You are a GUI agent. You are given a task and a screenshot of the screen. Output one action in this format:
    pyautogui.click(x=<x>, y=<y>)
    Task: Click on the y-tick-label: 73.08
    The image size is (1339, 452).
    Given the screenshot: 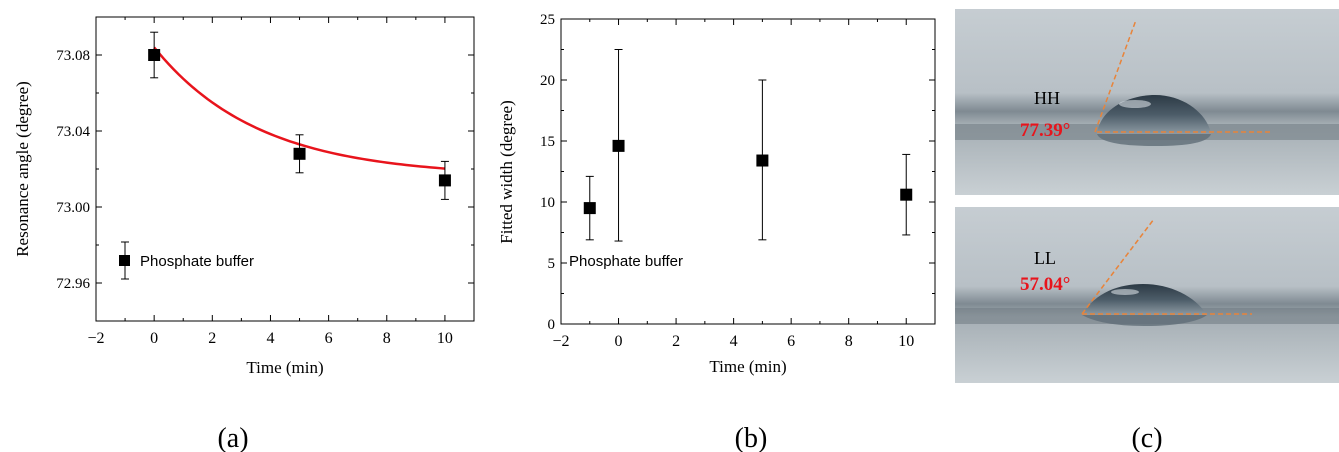 What is the action you would take?
    pyautogui.click(x=73, y=56)
    